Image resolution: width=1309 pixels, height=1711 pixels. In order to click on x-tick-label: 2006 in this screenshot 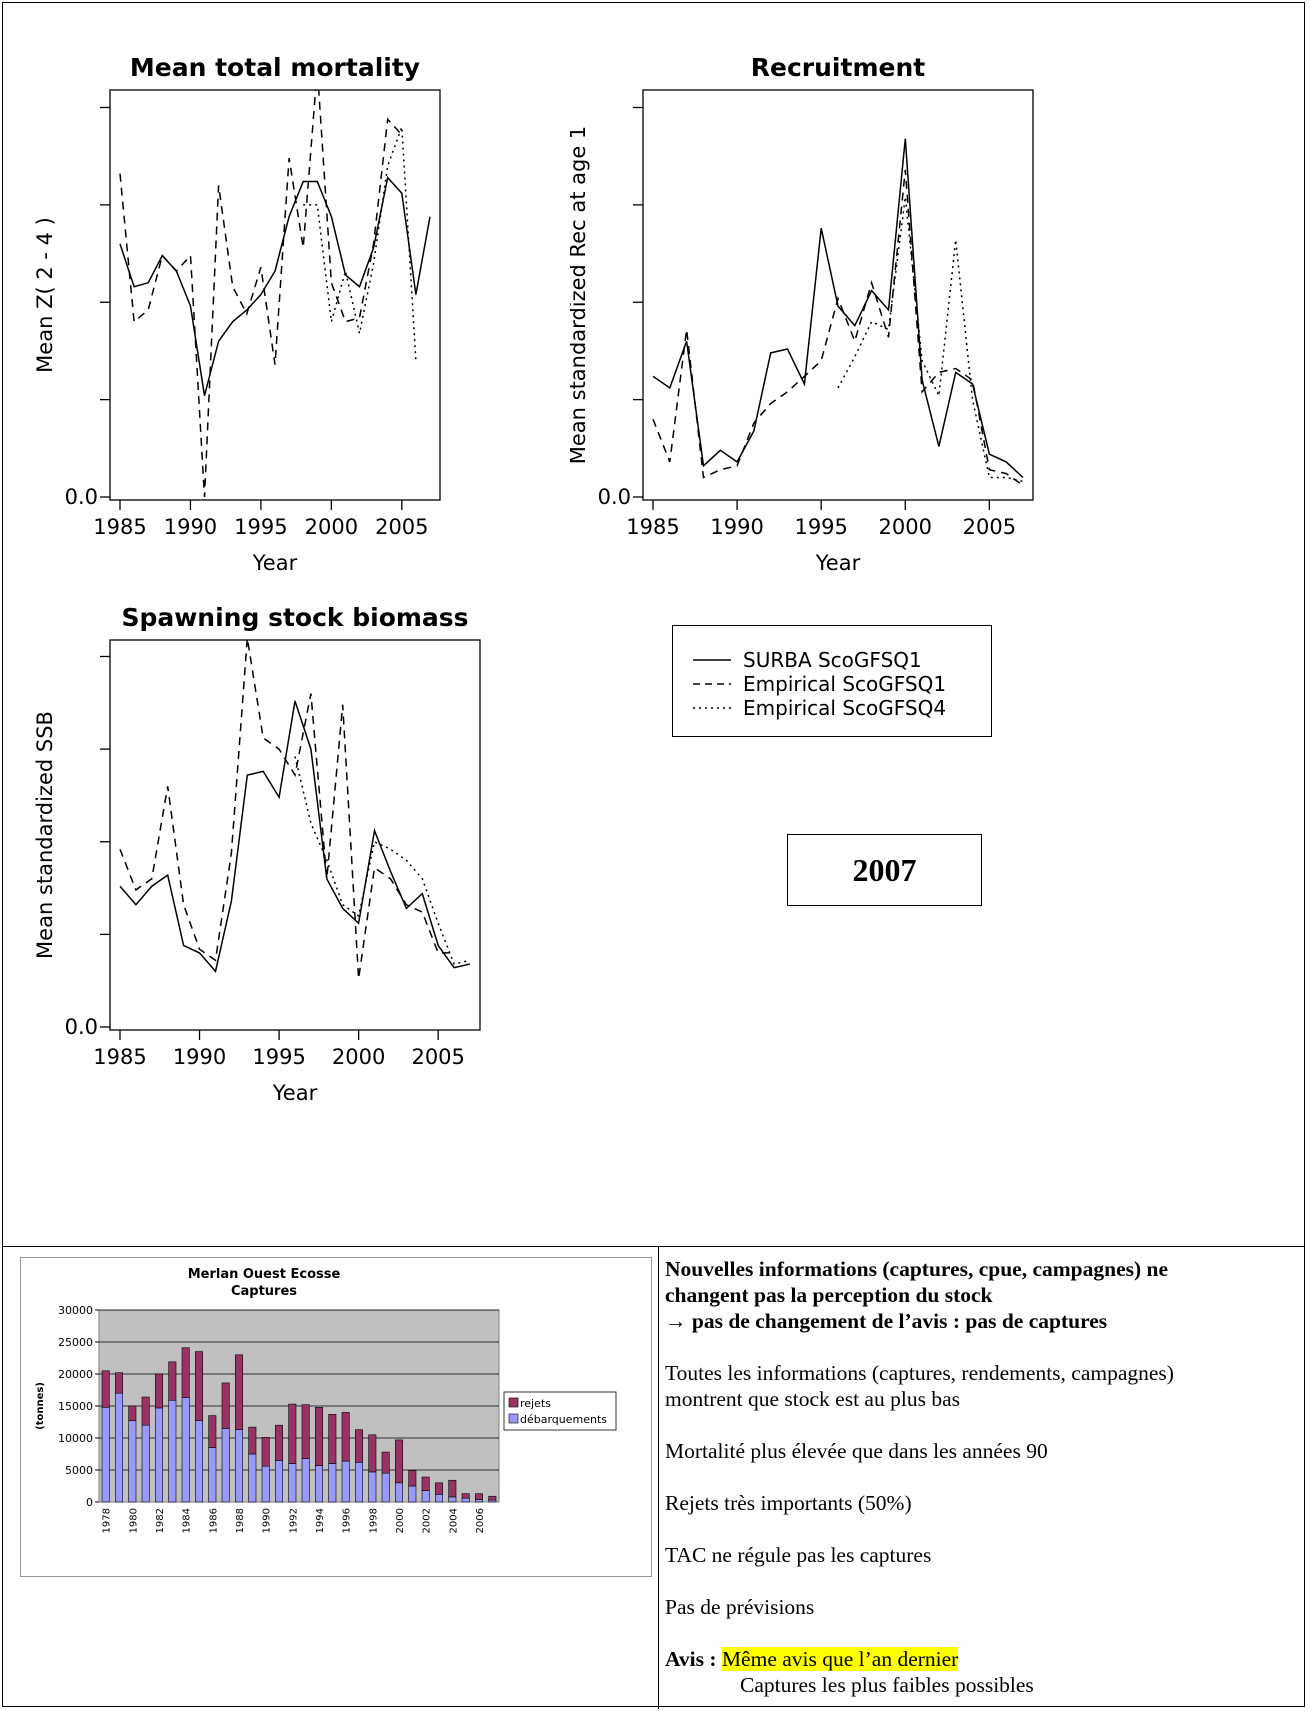, I will do `click(480, 1520)`.